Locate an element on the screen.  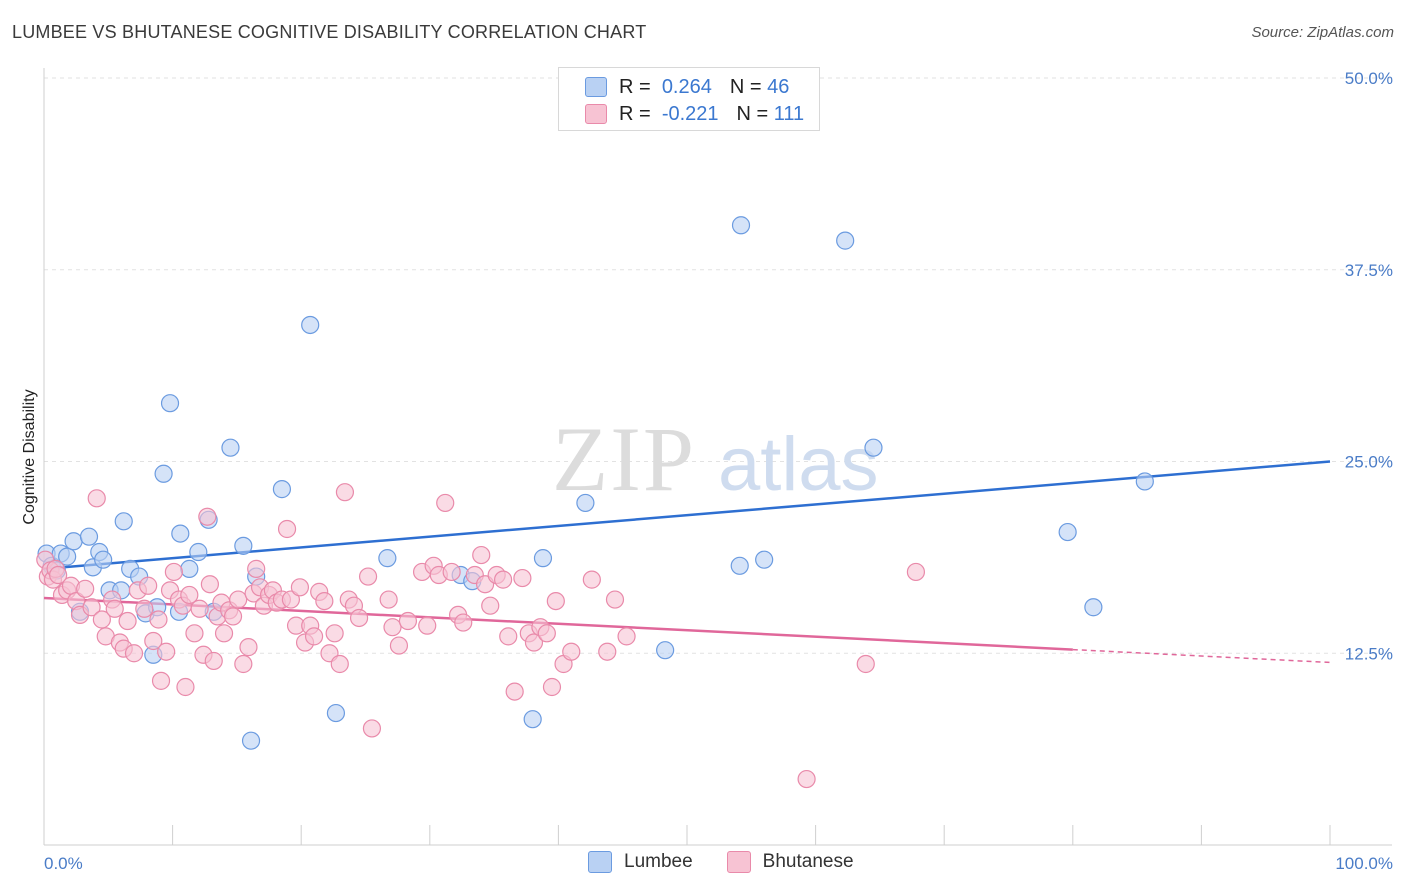
legend-r-label: R = is located at coordinates (635, 113).